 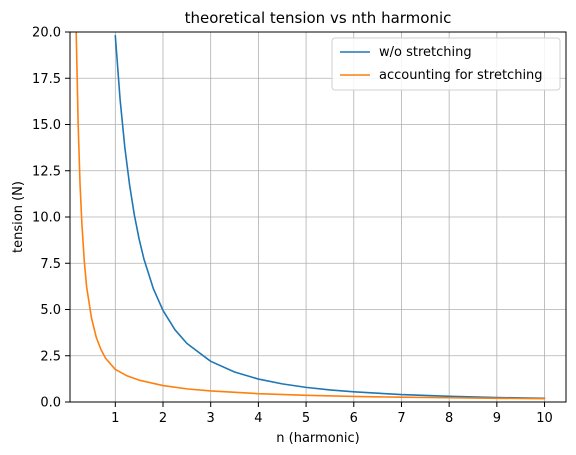 I want to click on x-tick-label: 1, so click(x=115, y=418).